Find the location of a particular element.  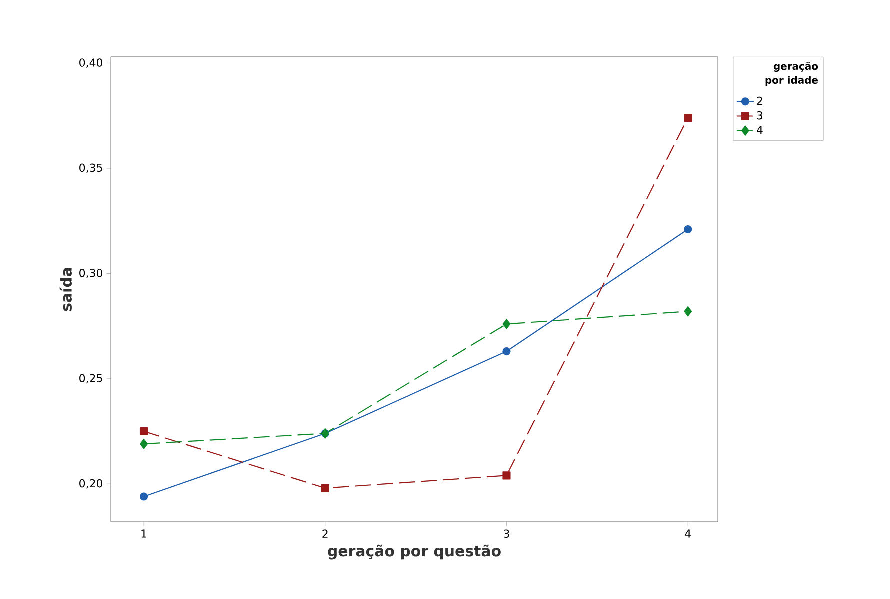

x-tick-label: 4 is located at coordinates (688, 534).